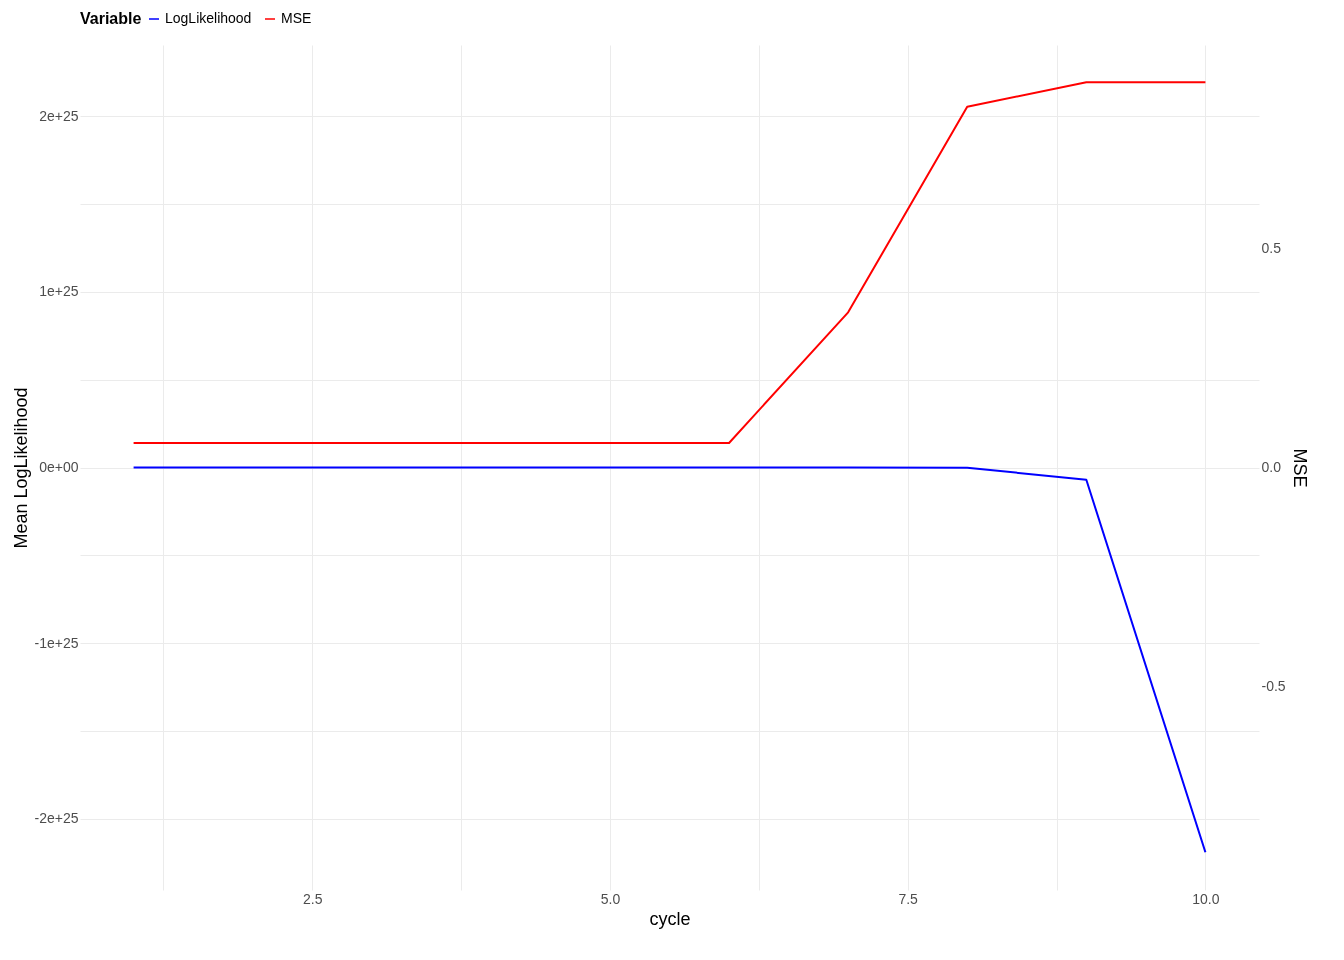 This screenshot has height=960, width=1344. What do you see at coordinates (1271, 247) in the screenshot?
I see `y2-tick-label: 0.5` at bounding box center [1271, 247].